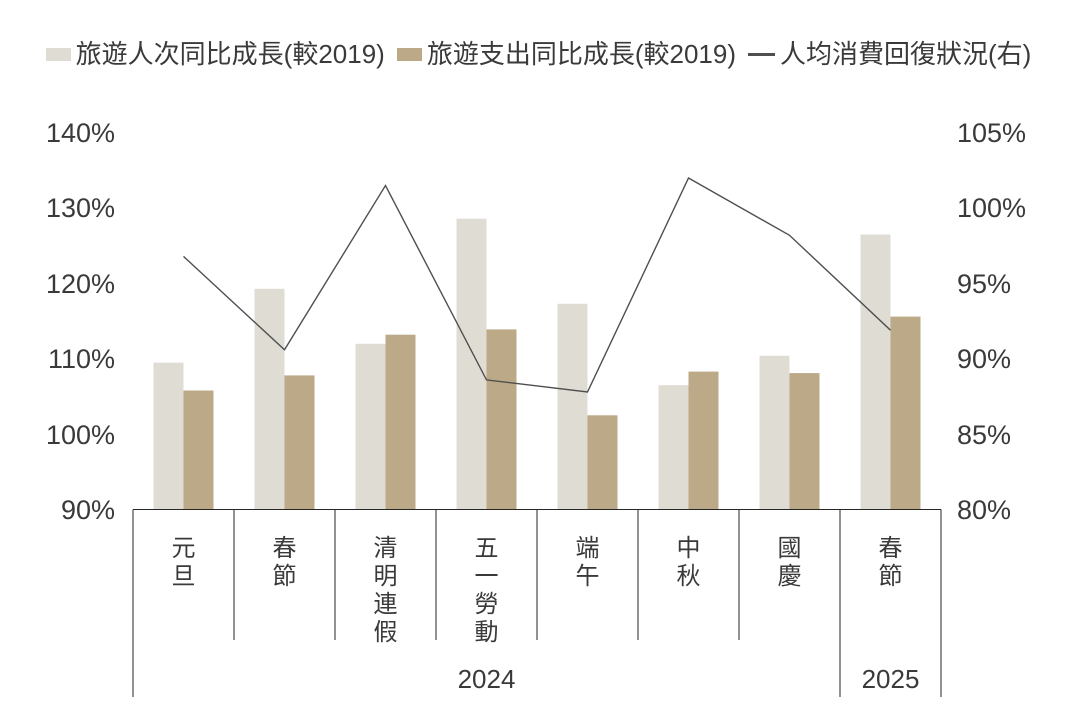 Image resolution: width=1077 pixels, height=718 pixels. I want to click on right-axis-tick: 100%, so click(992, 208).